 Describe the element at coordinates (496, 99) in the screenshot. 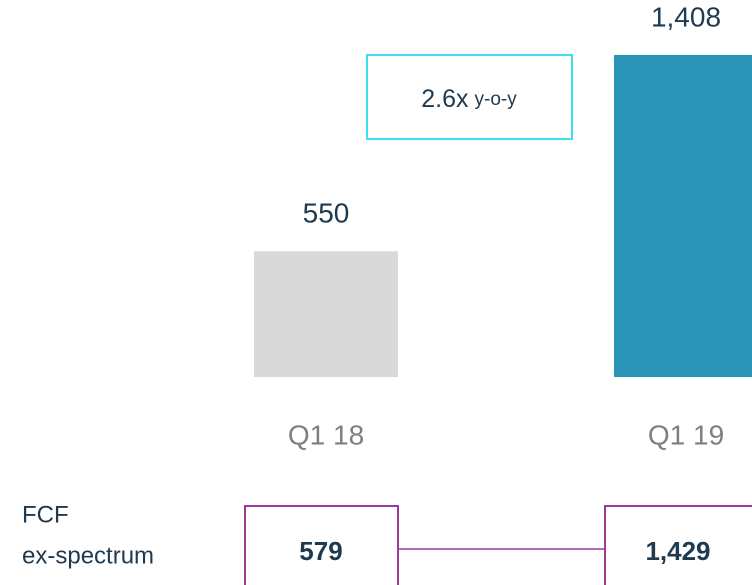

I see `annotation-suffix: y-o-y` at that location.